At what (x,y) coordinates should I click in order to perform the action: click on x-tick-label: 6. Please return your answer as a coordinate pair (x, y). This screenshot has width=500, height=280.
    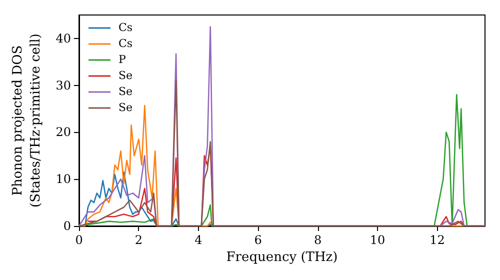
    Looking at the image, I should click on (258, 240).